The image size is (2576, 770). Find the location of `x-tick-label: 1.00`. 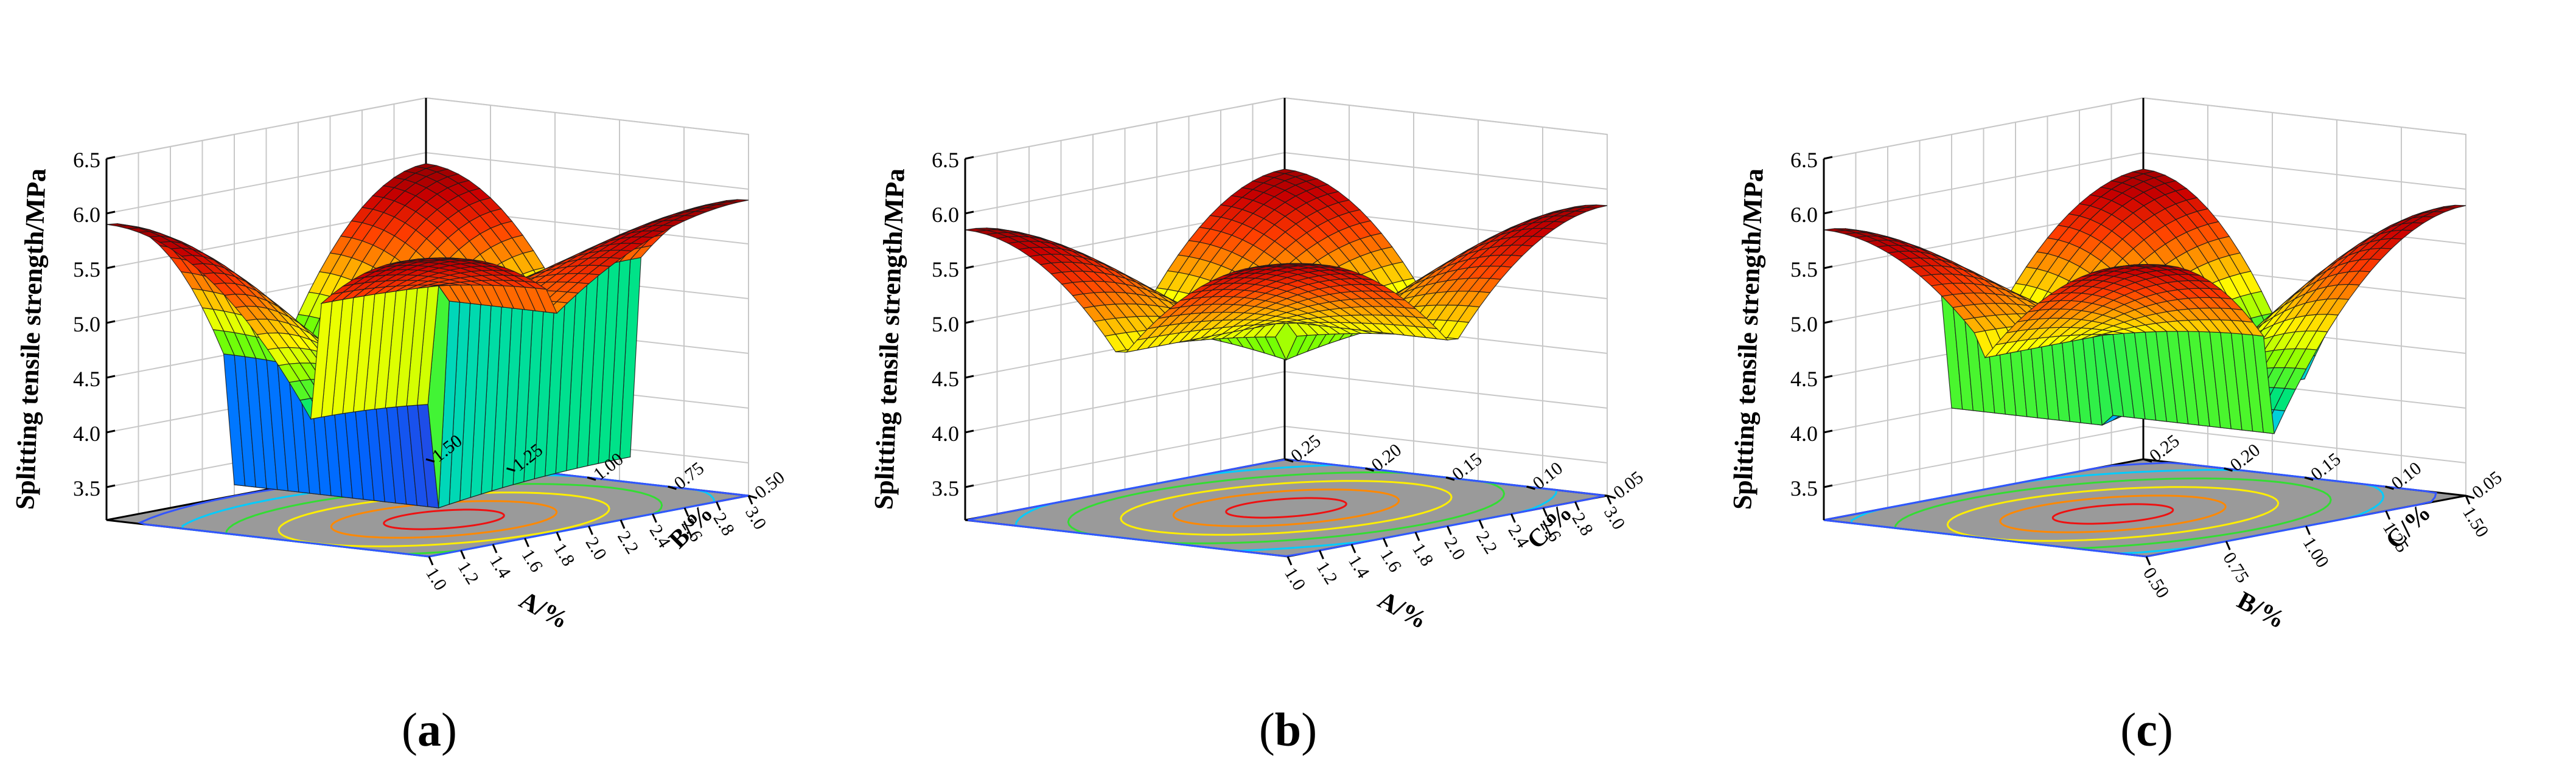

x-tick-label: 1.00 is located at coordinates (2316, 552).